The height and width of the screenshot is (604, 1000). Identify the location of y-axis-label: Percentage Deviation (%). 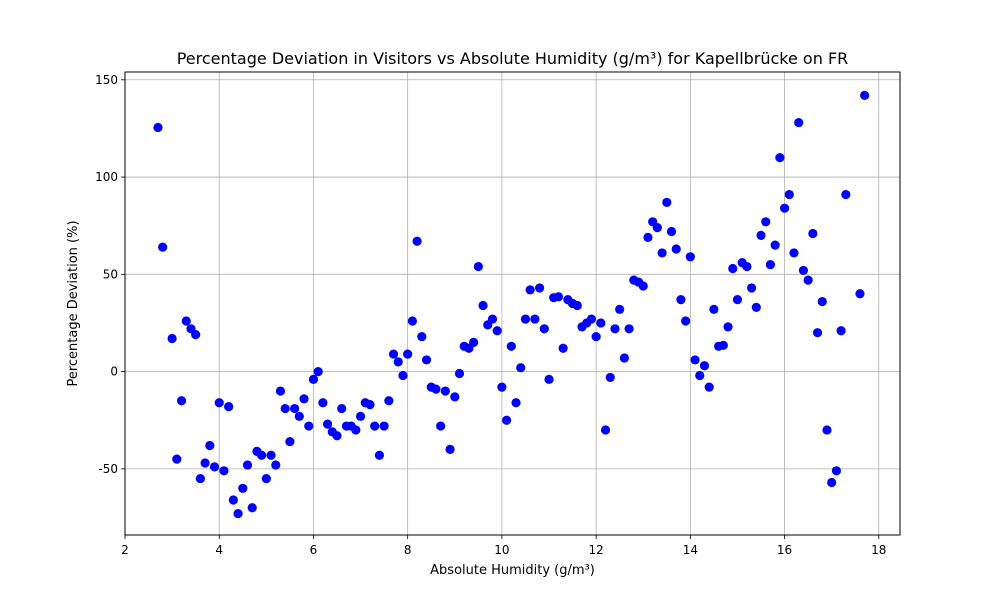
(73, 303).